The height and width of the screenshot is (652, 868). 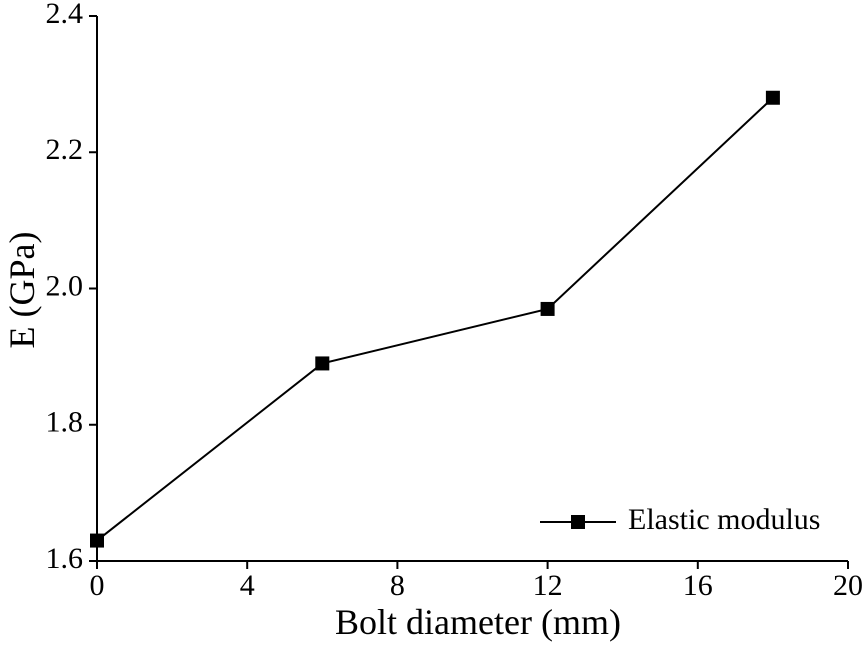 What do you see at coordinates (578, 522) in the screenshot?
I see `legend-marker` at bounding box center [578, 522].